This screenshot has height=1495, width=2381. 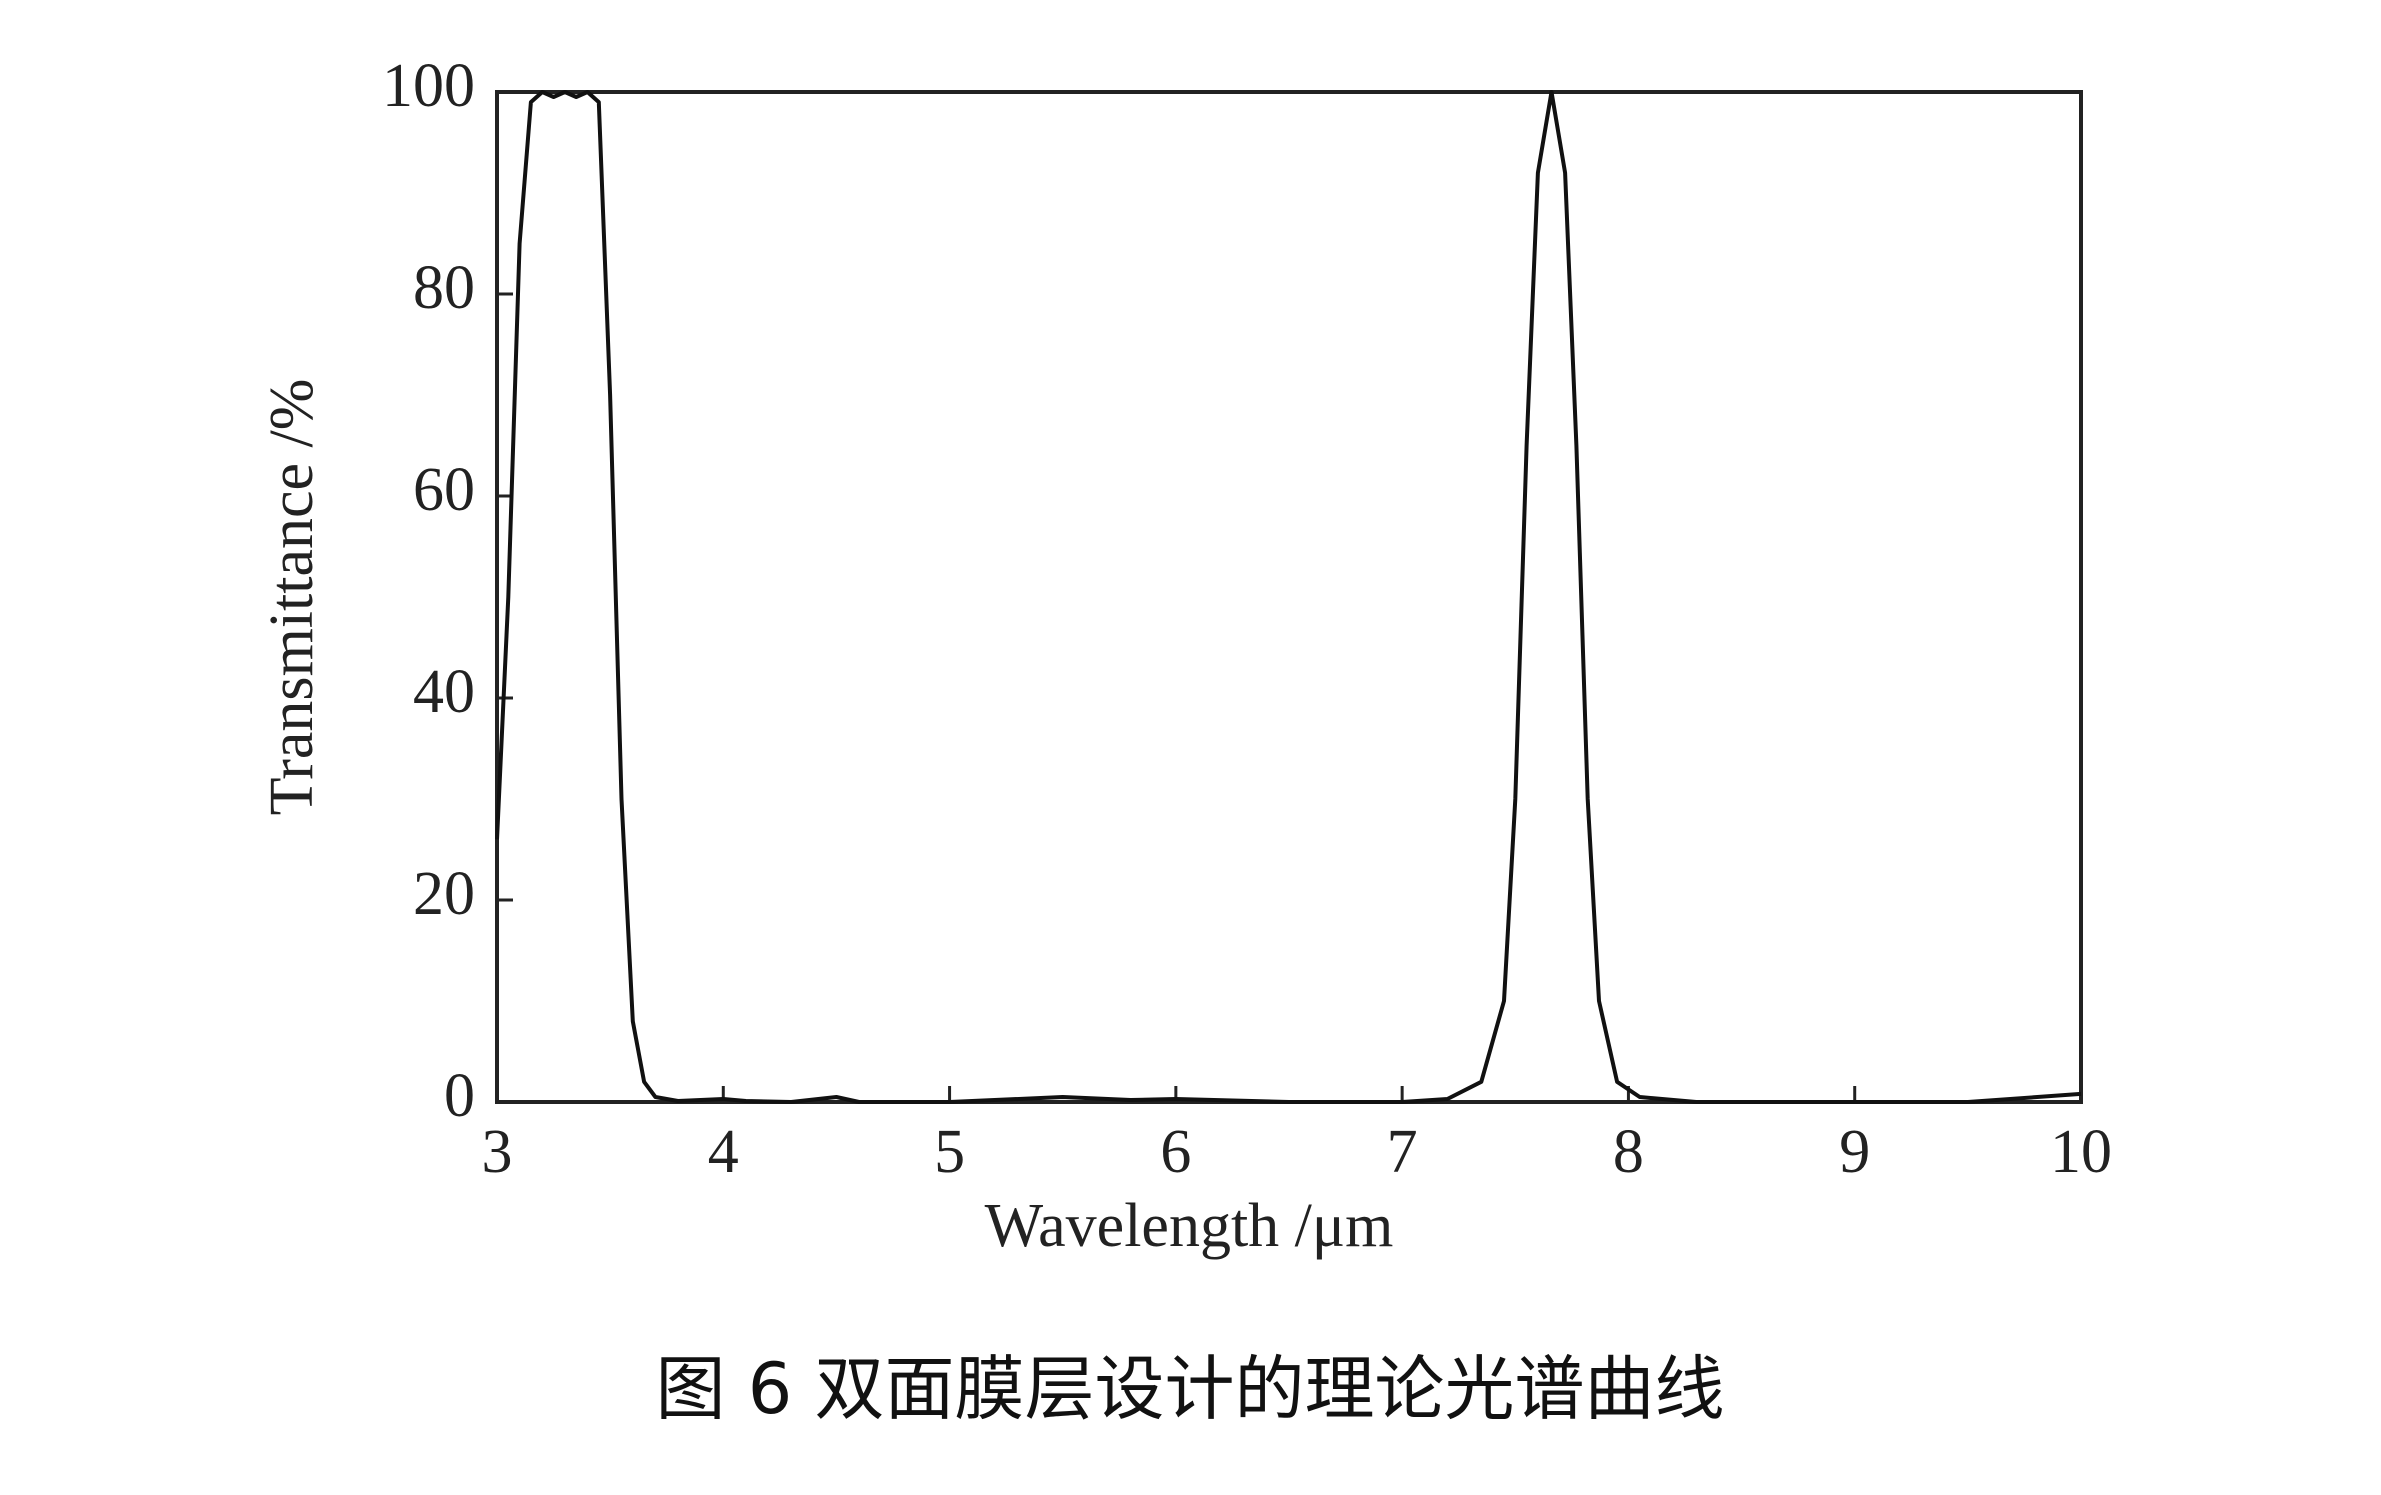 I want to click on x-tick-label: 9, so click(x=1854, y=1152).